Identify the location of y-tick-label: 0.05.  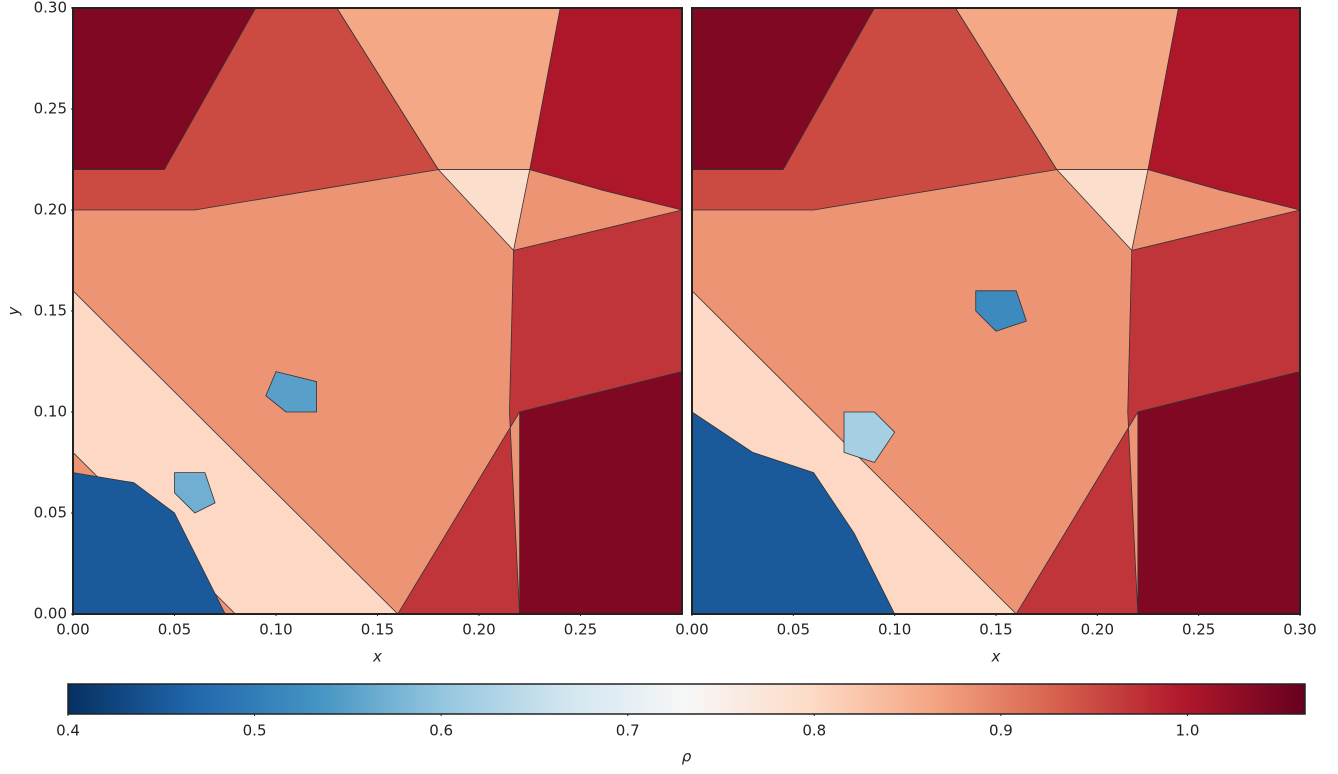
(50, 513).